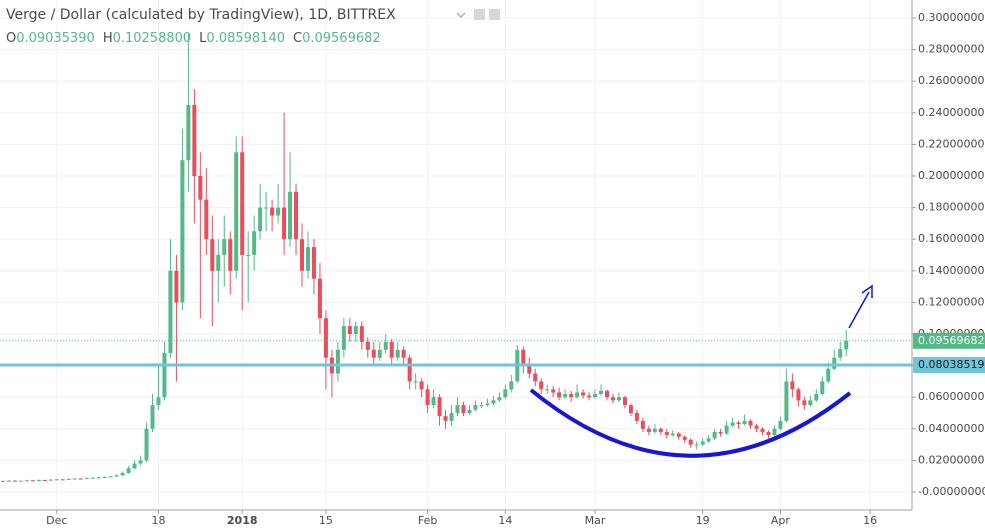  Describe the element at coordinates (494, 14) in the screenshot. I see `settings-icon` at that location.